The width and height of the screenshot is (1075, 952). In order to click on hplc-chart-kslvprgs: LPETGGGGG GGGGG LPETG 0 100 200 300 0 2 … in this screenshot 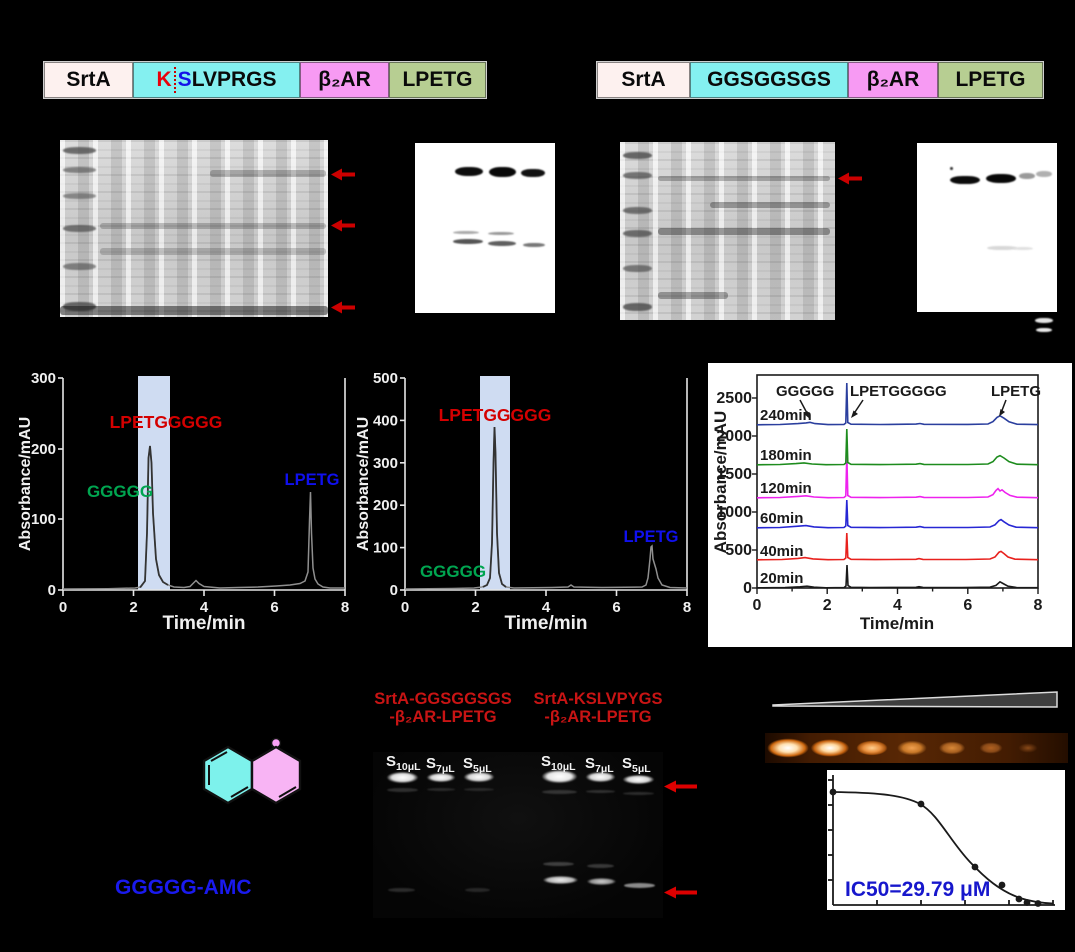, I will do `click(183, 502)`.